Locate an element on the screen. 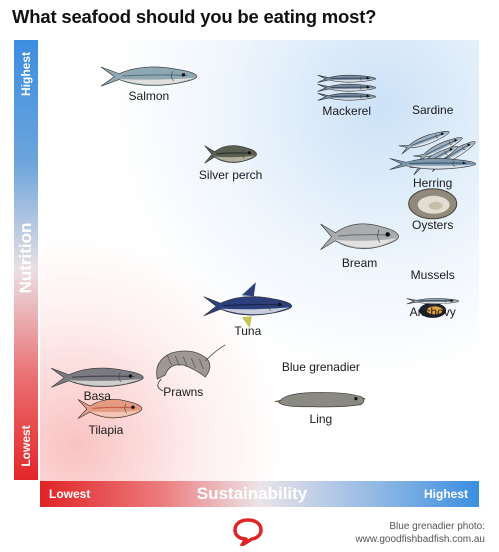 This screenshot has width=499, height=552. basa-icon is located at coordinates (97, 377).